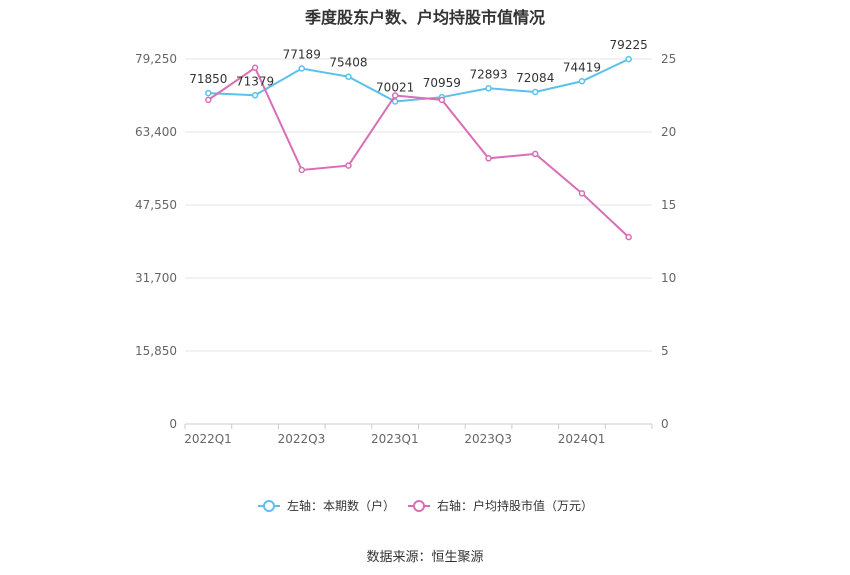 This screenshot has width=850, height=575. Describe the element at coordinates (208, 79) in the screenshot. I see `data-label: 71850` at that location.